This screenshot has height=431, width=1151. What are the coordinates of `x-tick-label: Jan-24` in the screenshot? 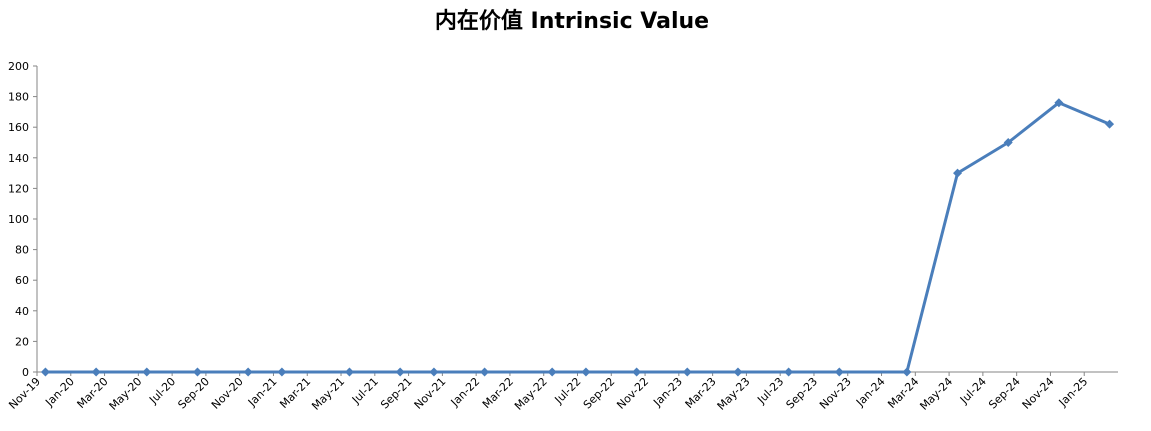 It's located at (870, 392).